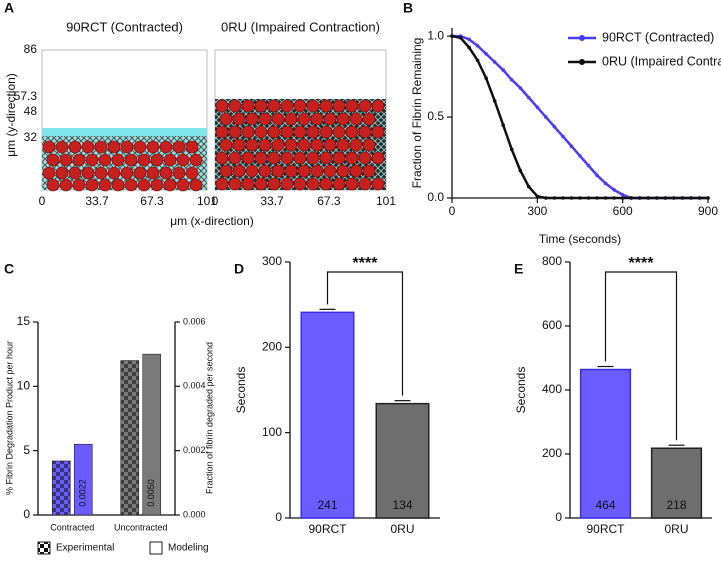 This screenshot has height=564, width=721. I want to click on value-label: 0.0022, so click(83, 493).